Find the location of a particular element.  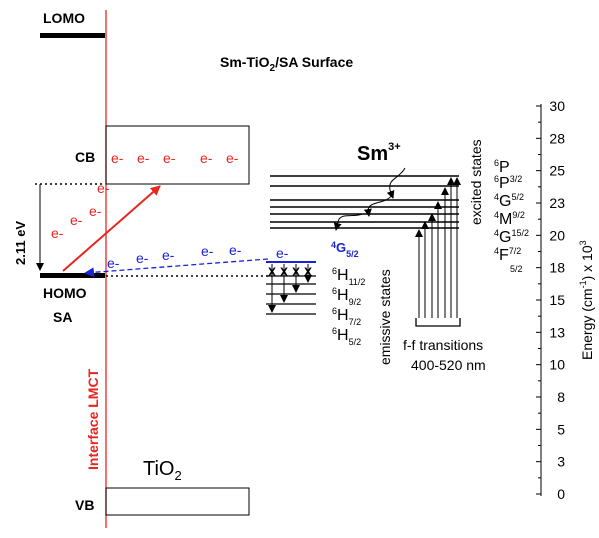

relaxation-arrows is located at coordinates (369, 199).